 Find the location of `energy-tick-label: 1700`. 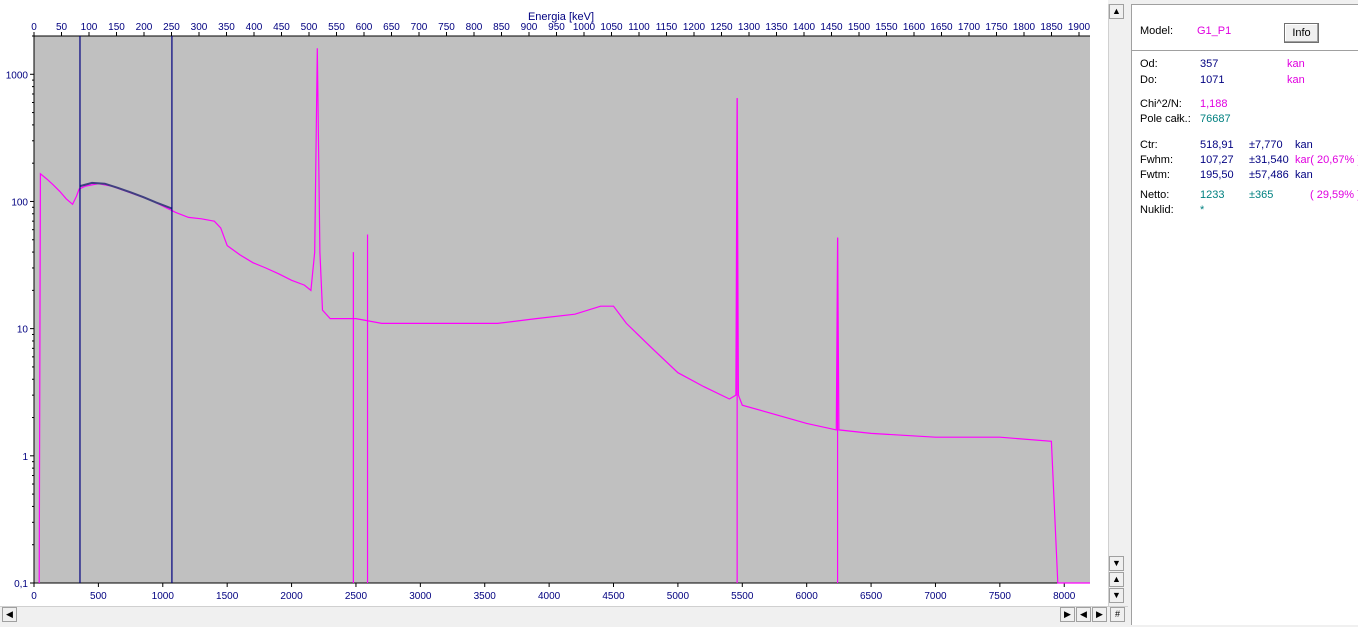

energy-tick-label: 1700 is located at coordinates (969, 27).